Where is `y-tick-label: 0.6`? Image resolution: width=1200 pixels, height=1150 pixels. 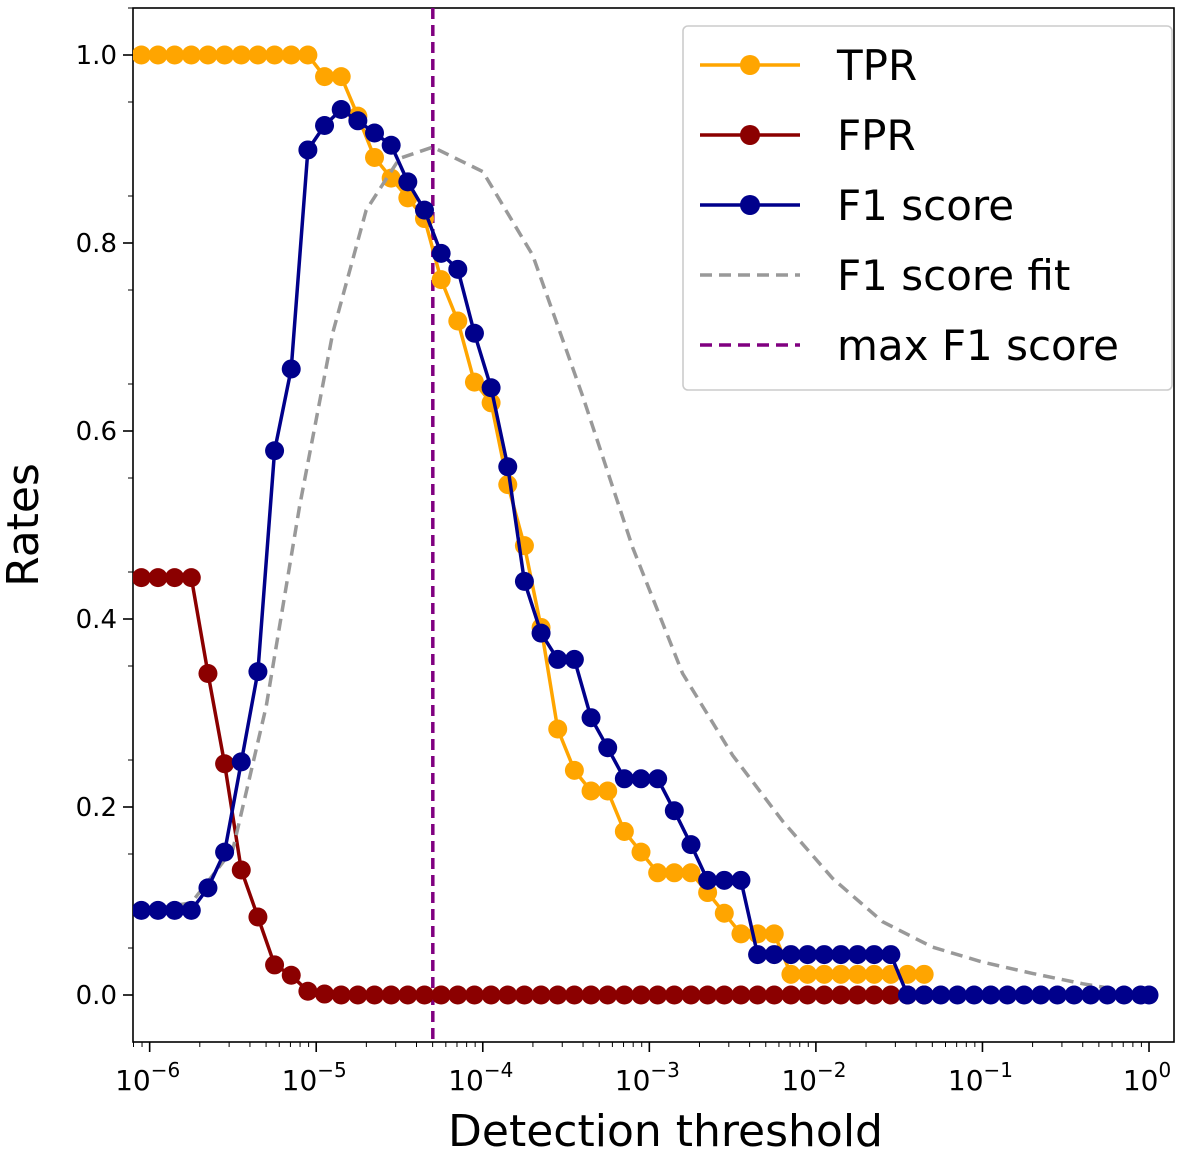
y-tick-label: 0.6 is located at coordinates (96, 432).